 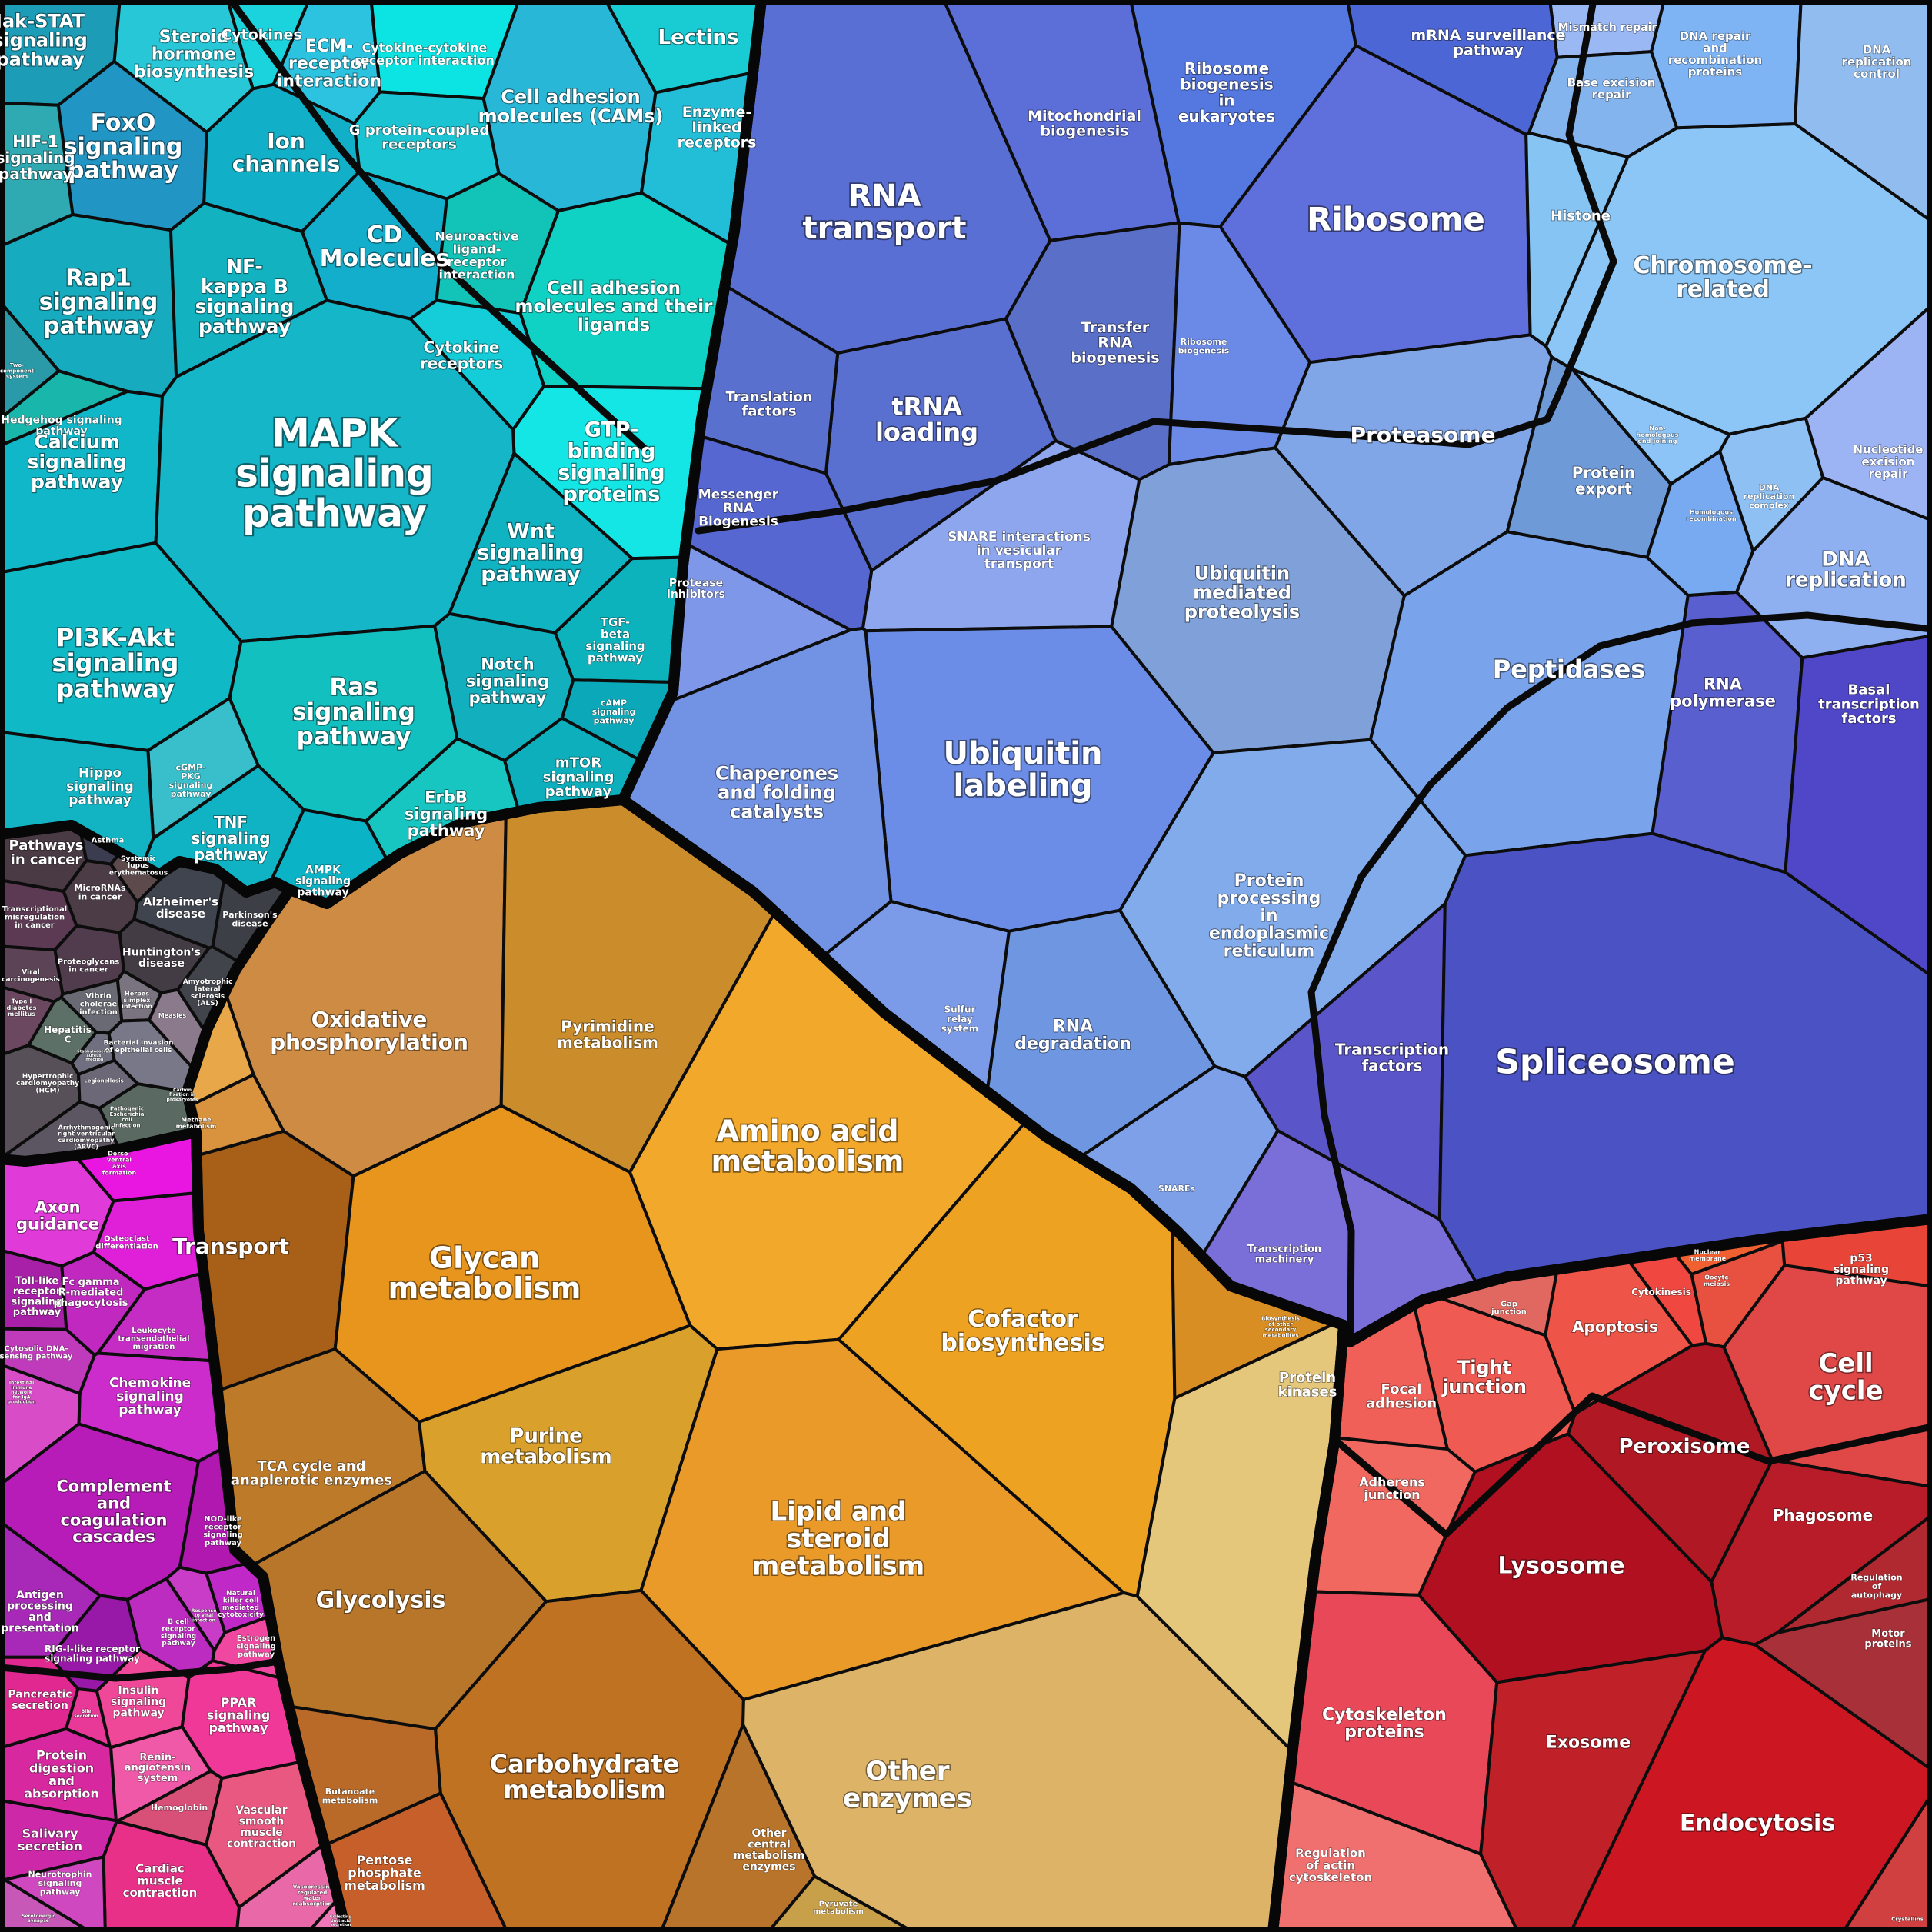 I want to click on label-two-component-system: Two-component system, so click(x=17, y=371).